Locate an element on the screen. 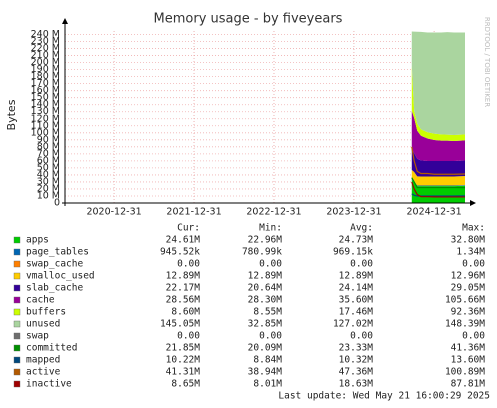  legend-stat: 17.46M is located at coordinates (356, 312).